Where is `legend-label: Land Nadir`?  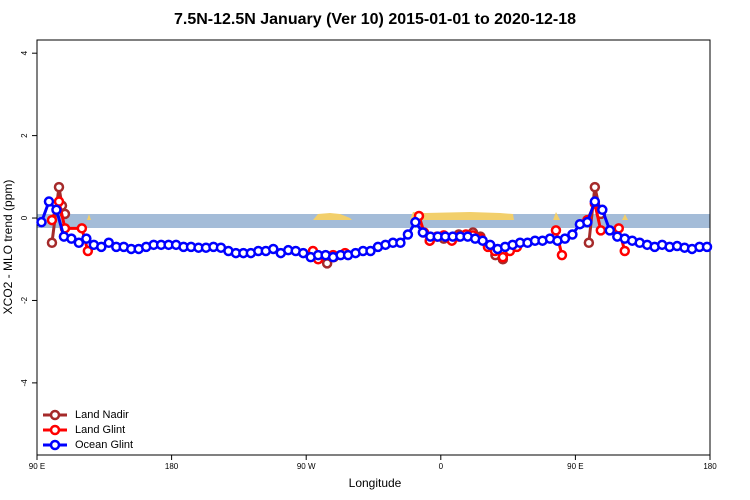 legend-label: Land Nadir is located at coordinates (102, 415).